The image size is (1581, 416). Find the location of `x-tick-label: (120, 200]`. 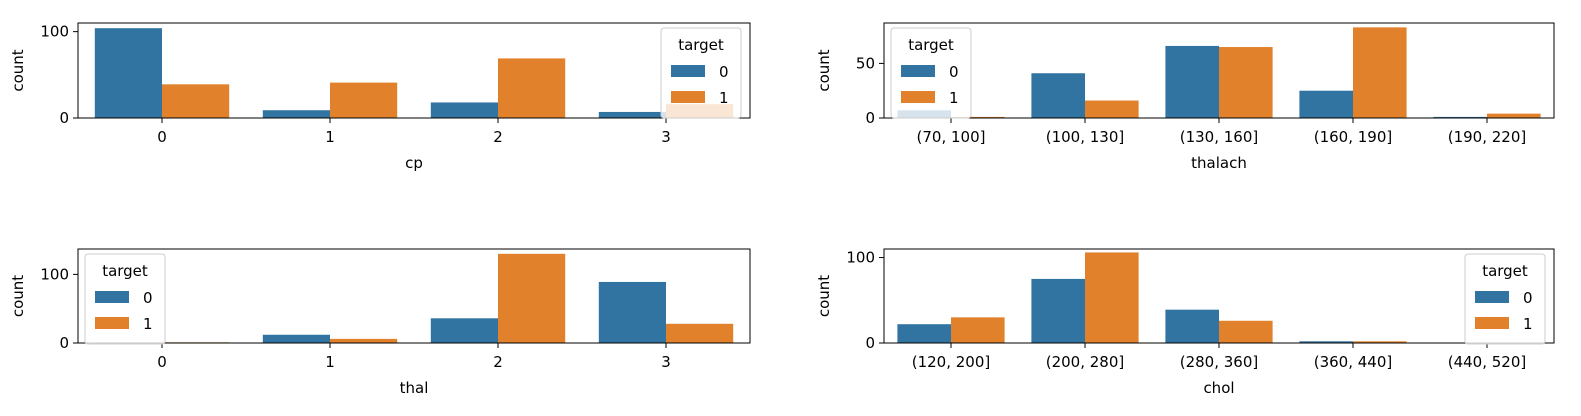

x-tick-label: (120, 200] is located at coordinates (951, 362).